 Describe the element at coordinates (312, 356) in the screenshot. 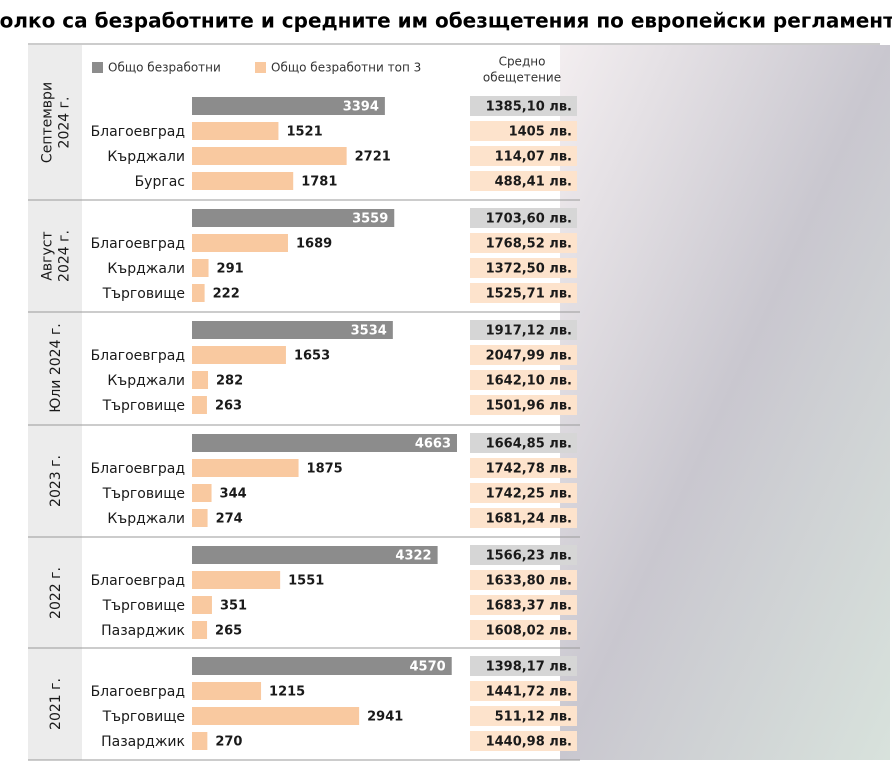

I see `region-value-label: 1653` at that location.